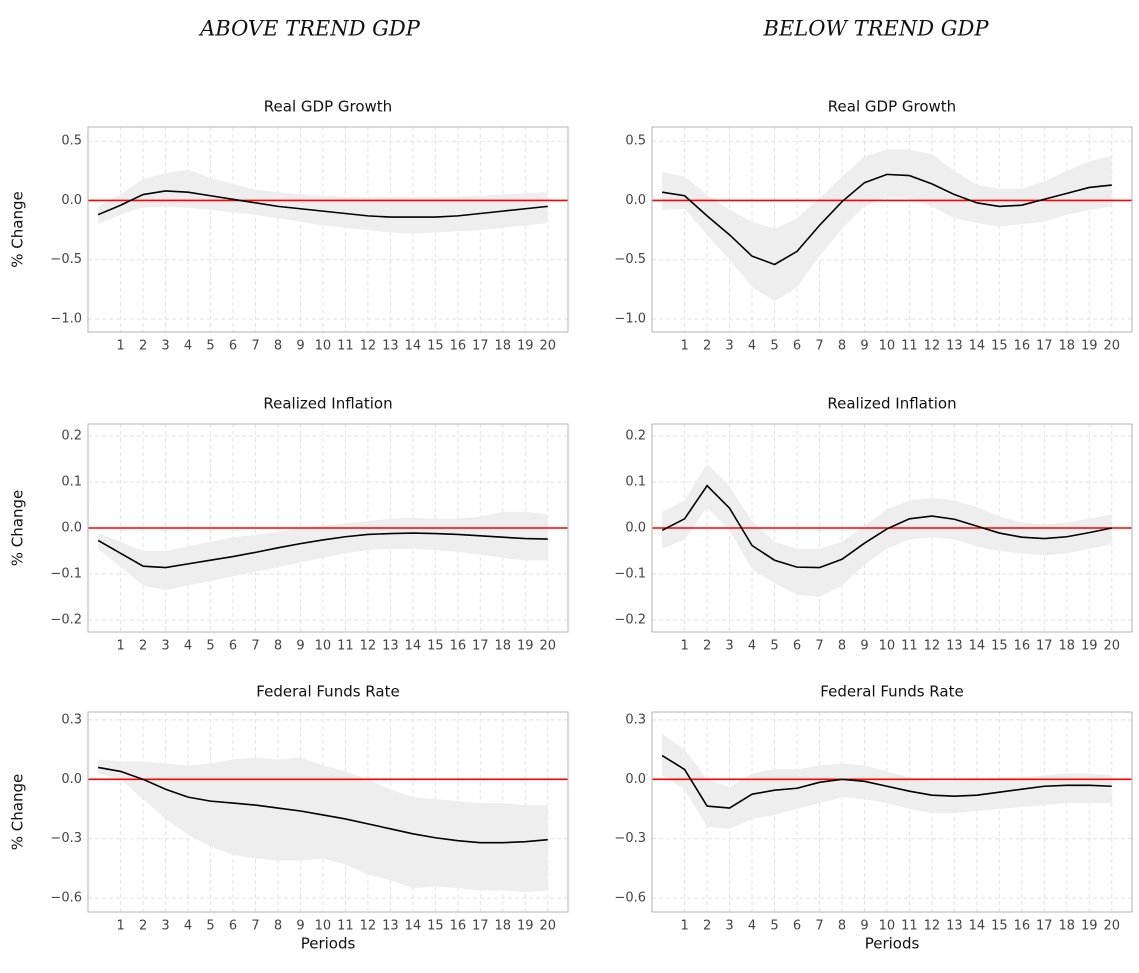 This screenshot has height=973, width=1139. What do you see at coordinates (635, 719) in the screenshot?
I see `y-tick-label: 0.3` at bounding box center [635, 719].